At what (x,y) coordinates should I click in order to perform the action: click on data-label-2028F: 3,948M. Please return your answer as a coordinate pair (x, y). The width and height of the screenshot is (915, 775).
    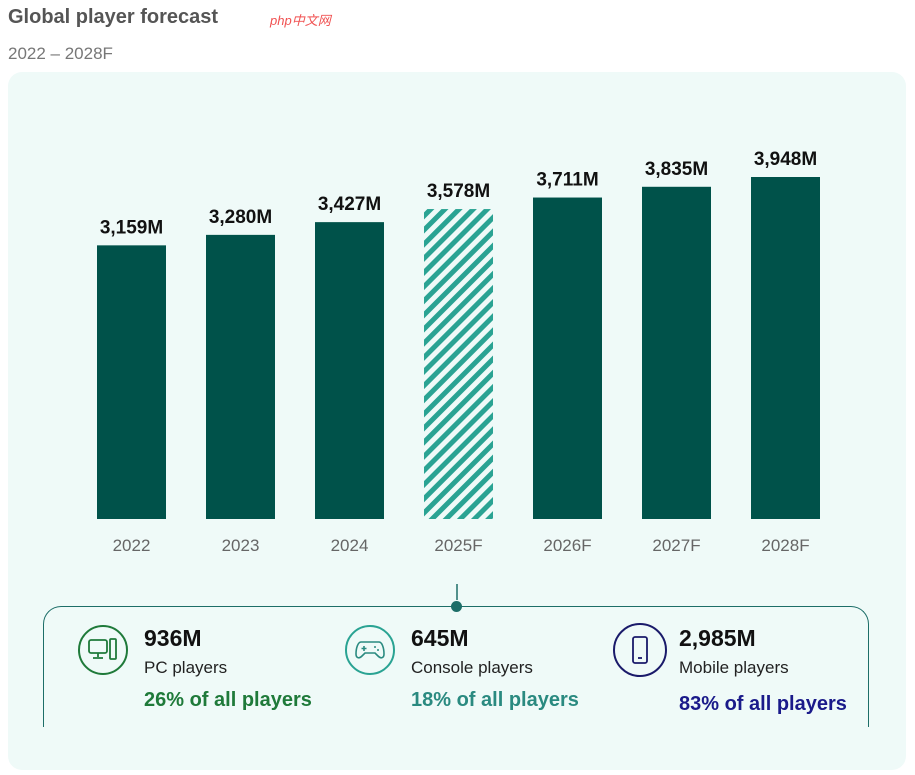
    Looking at the image, I should click on (785, 159).